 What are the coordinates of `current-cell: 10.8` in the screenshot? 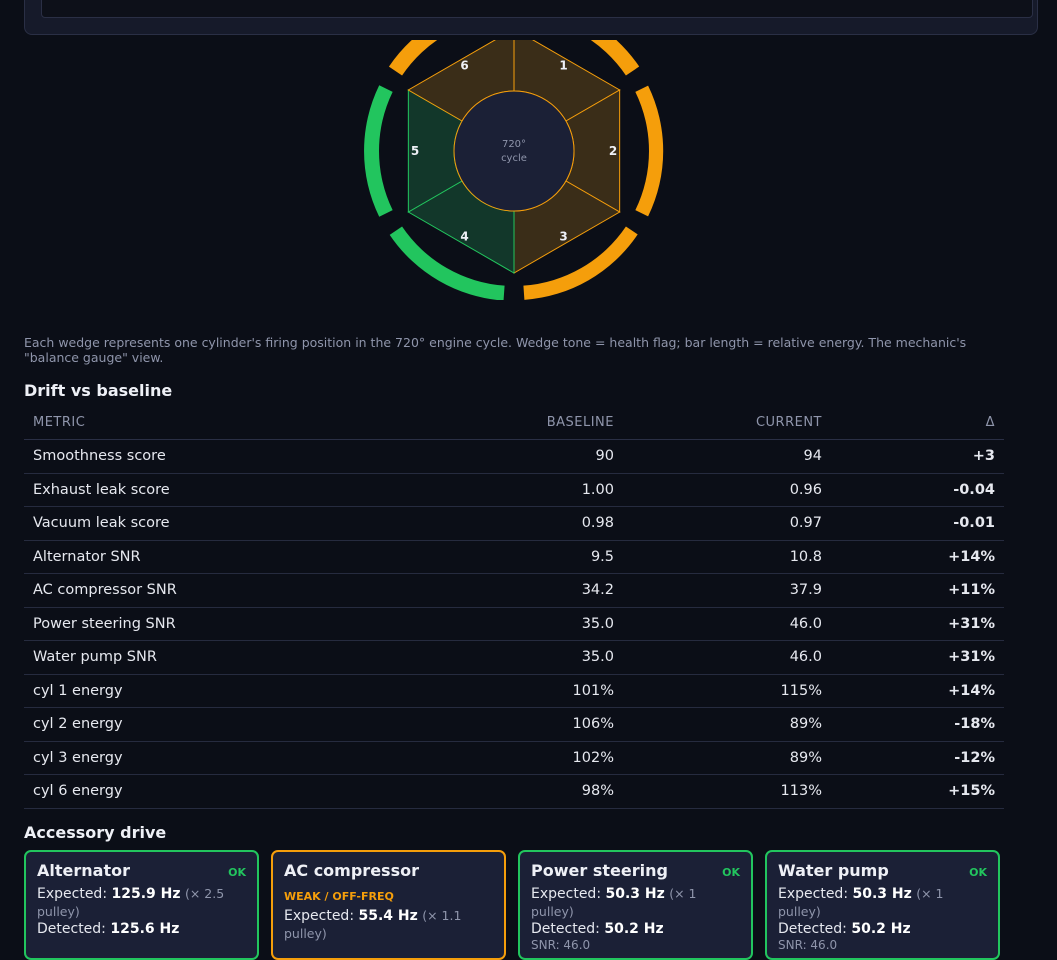 It's located at (727, 557).